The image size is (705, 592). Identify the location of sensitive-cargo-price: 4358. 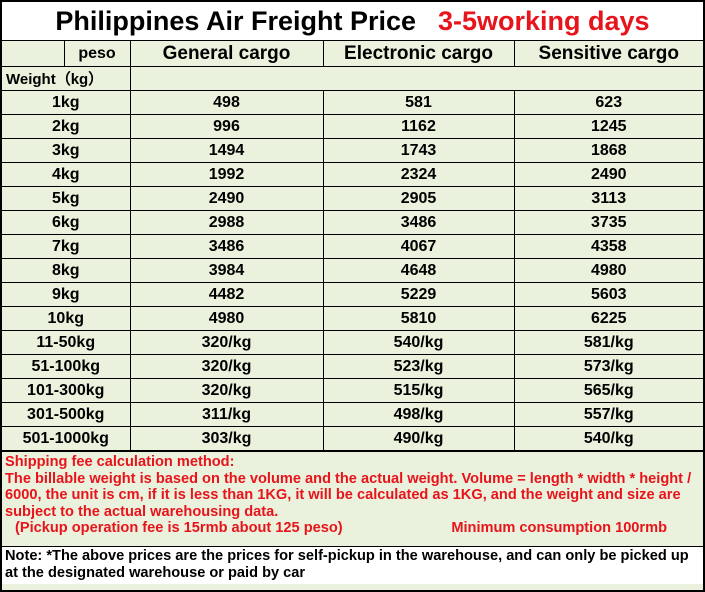
(608, 246).